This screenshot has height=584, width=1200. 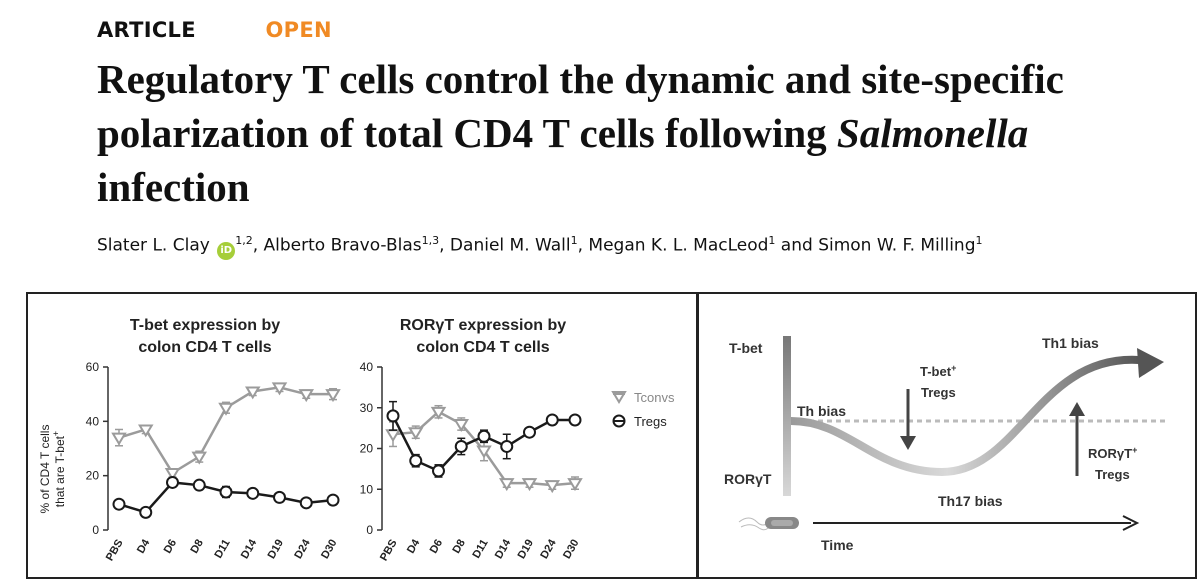 I want to click on rorgt-treg-arrowhead, so click(x=1077, y=409).